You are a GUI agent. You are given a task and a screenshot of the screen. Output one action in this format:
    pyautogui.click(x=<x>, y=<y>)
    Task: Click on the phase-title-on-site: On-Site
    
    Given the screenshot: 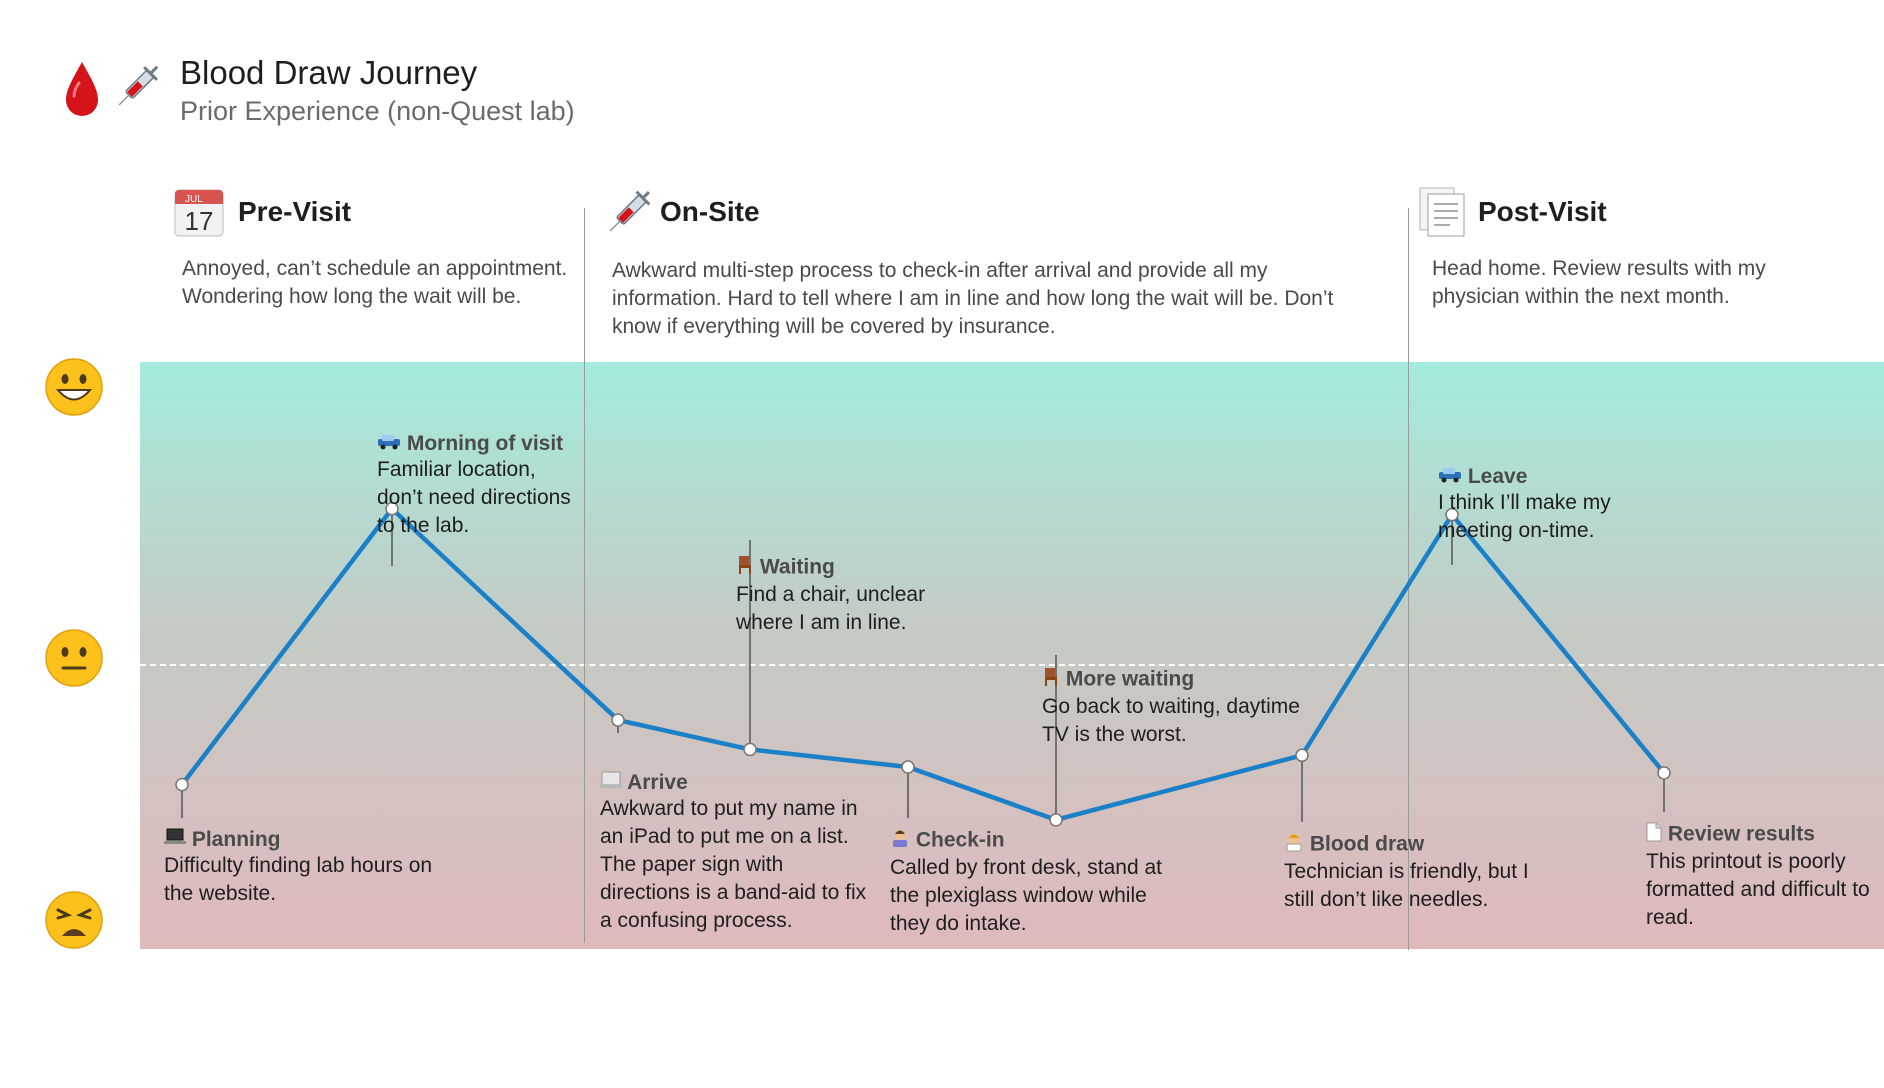 What is the action you would take?
    pyautogui.click(x=710, y=211)
    